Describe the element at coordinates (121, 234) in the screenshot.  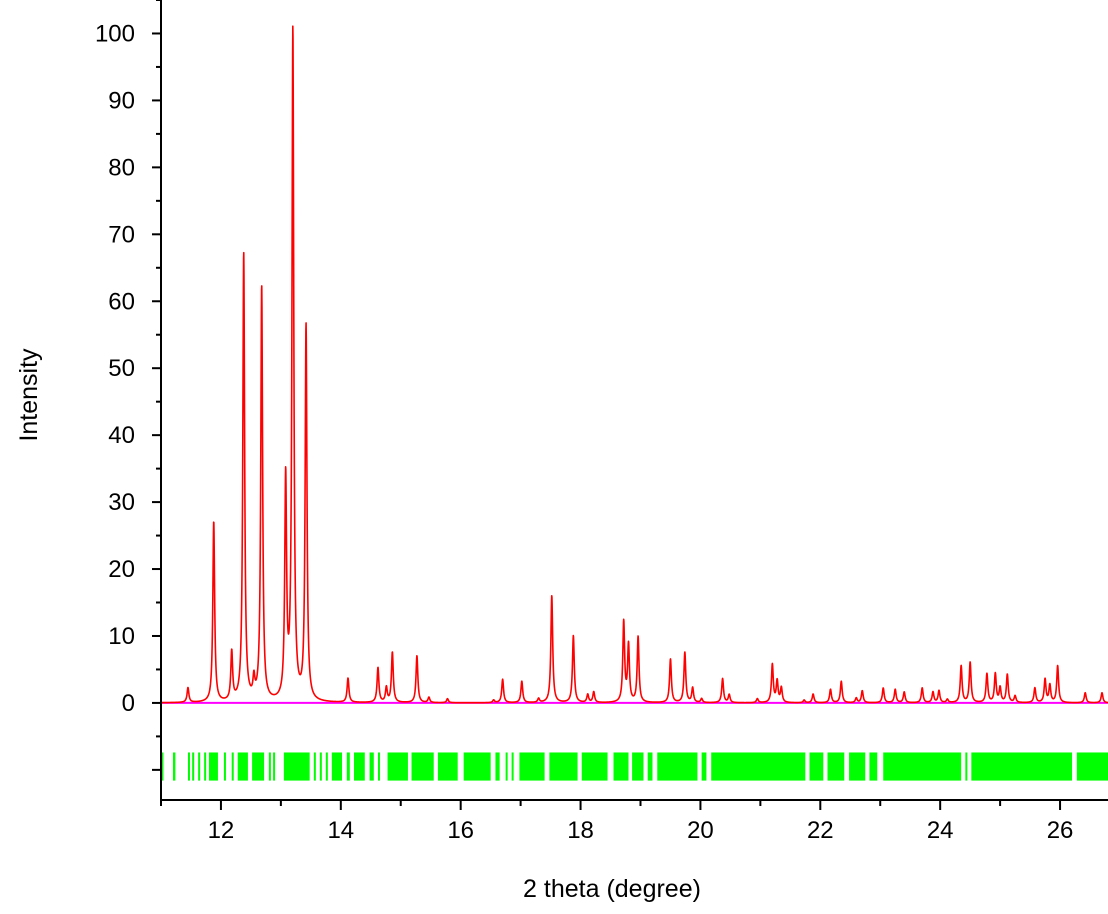
I see `y-tick-label: 70` at that location.